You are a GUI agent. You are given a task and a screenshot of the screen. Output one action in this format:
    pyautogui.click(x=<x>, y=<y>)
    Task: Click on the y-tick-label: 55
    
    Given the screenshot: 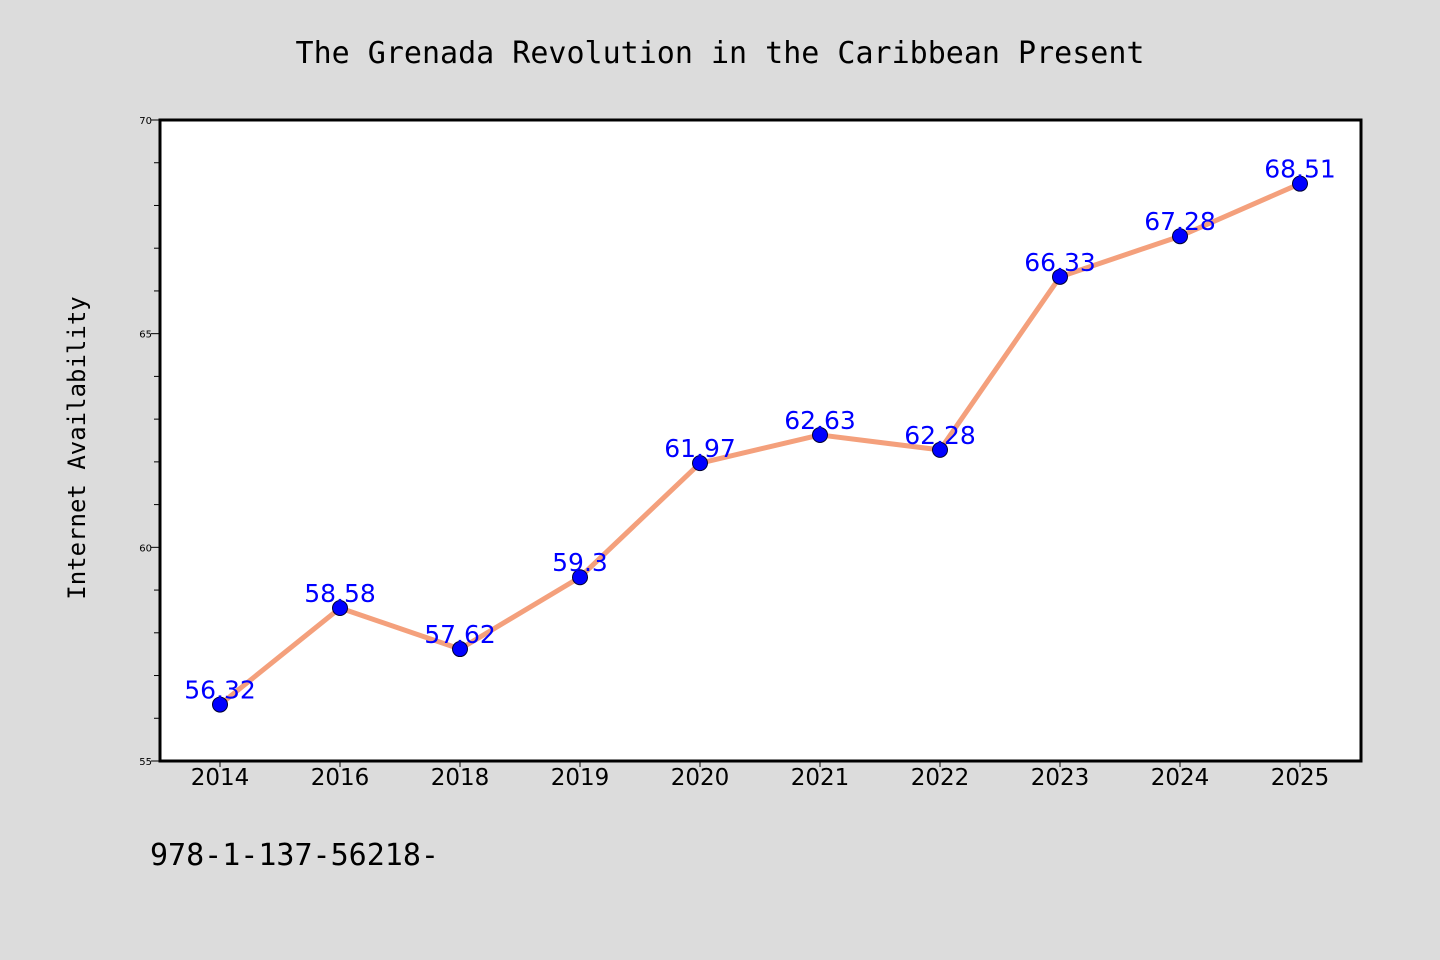 What is the action you would take?
    pyautogui.click(x=145, y=762)
    